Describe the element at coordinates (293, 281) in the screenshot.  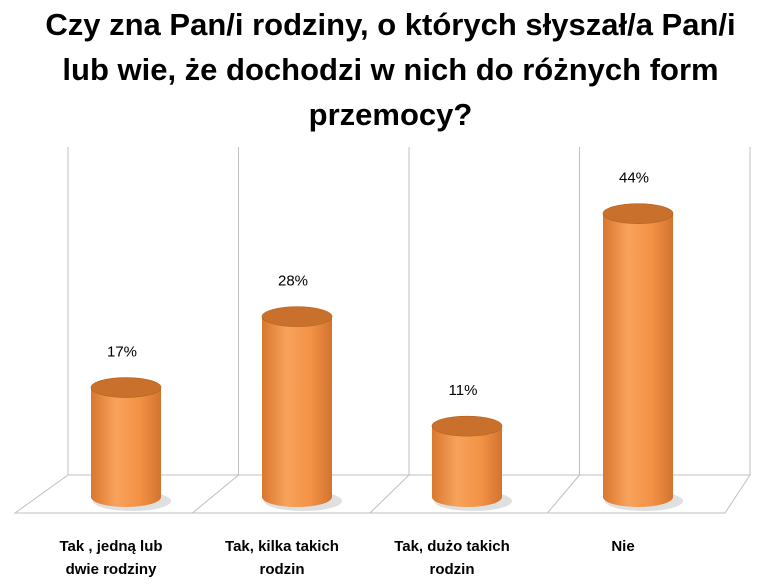
I see `data-label: 28%` at that location.